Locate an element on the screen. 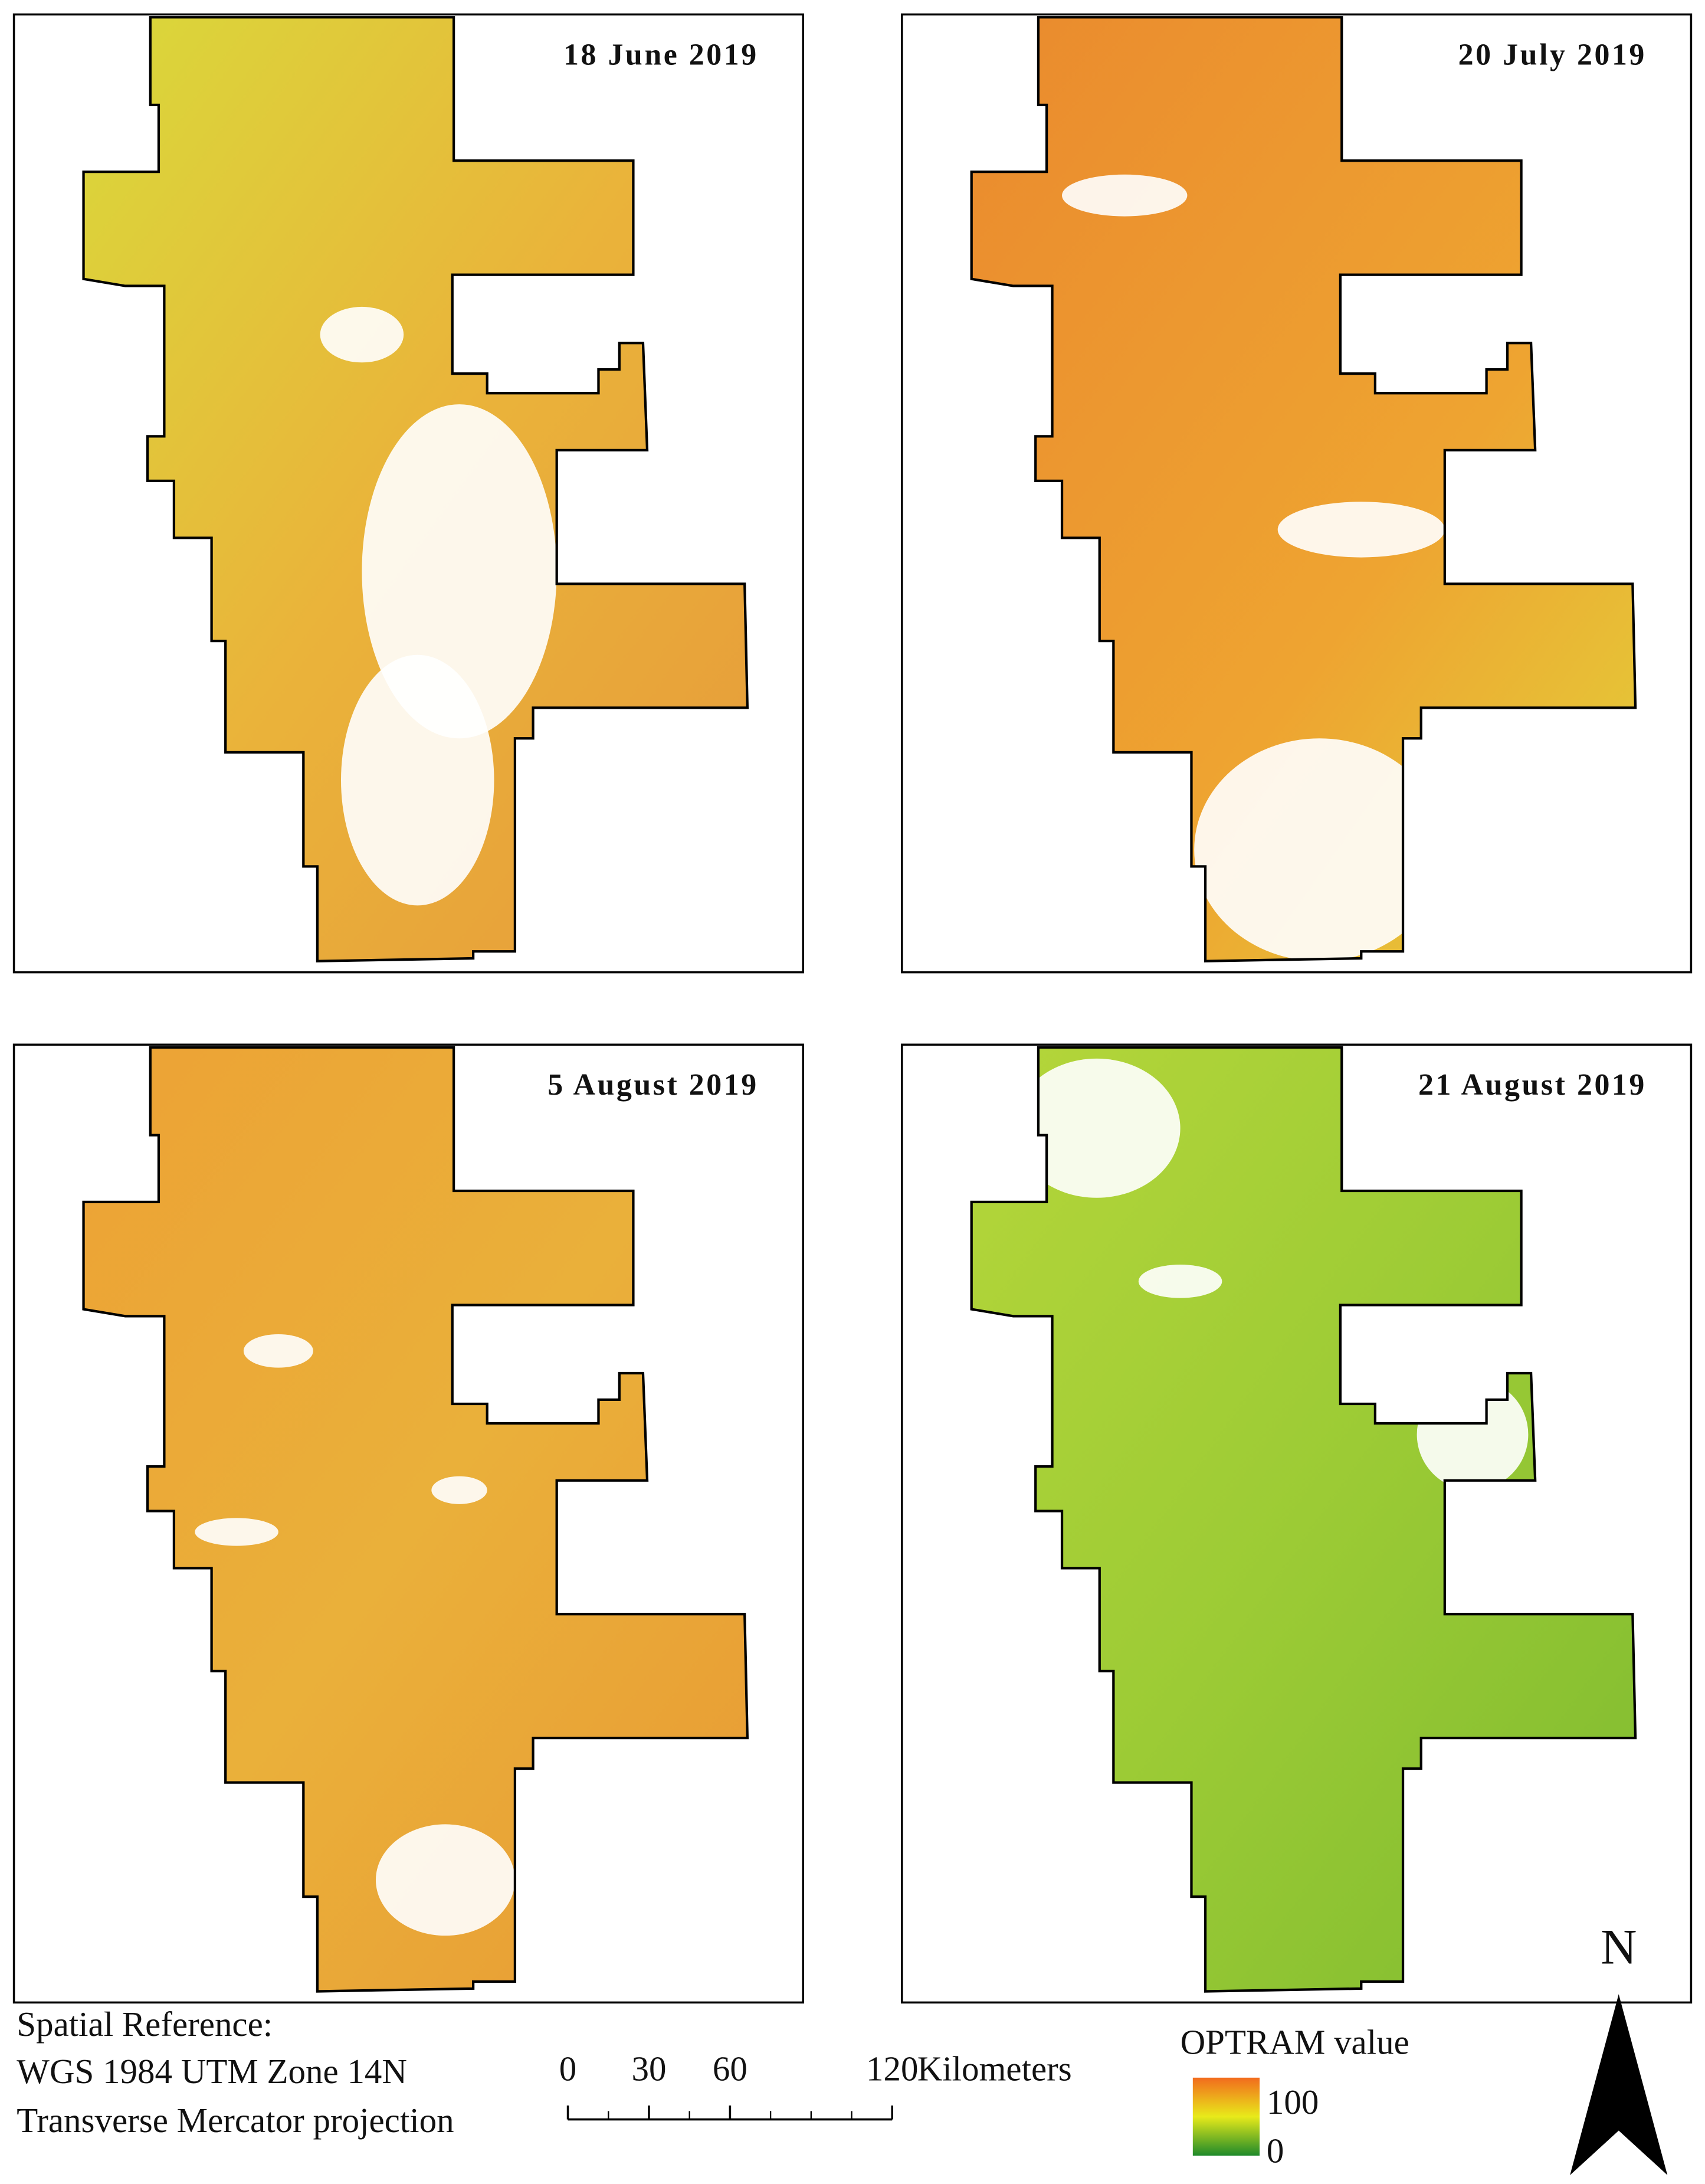 This screenshot has height=2184, width=1705. spatial-ref: Spatial Reference: is located at coordinates (145, 2024).